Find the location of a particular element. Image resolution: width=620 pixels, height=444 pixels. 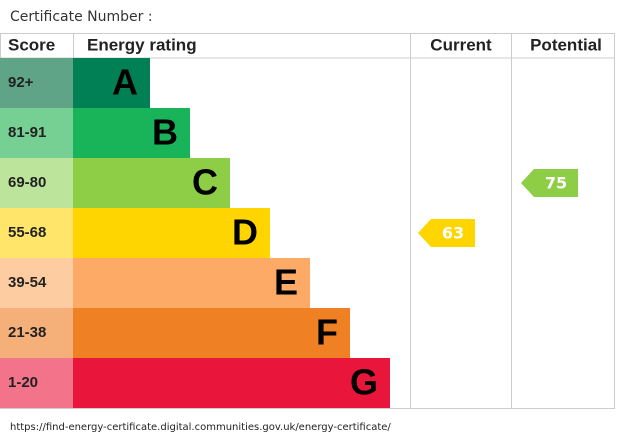

certificate-number: Certificate Number : is located at coordinates (81, 17).